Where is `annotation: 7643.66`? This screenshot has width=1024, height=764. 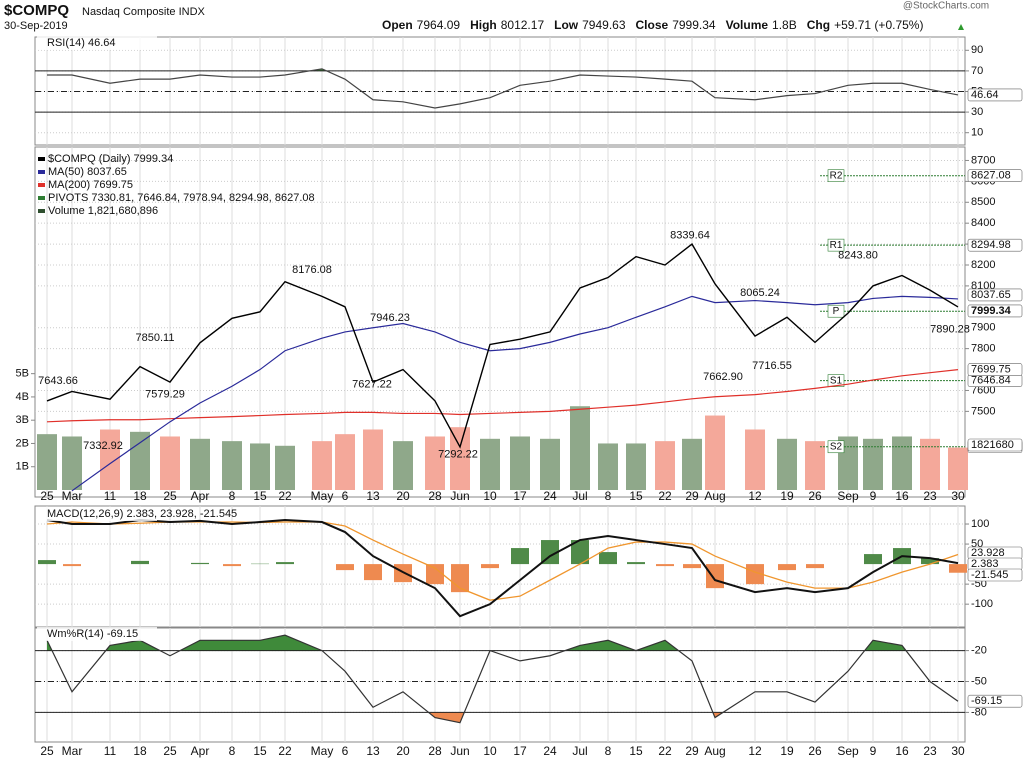
annotation: 7643.66 is located at coordinates (58, 381).